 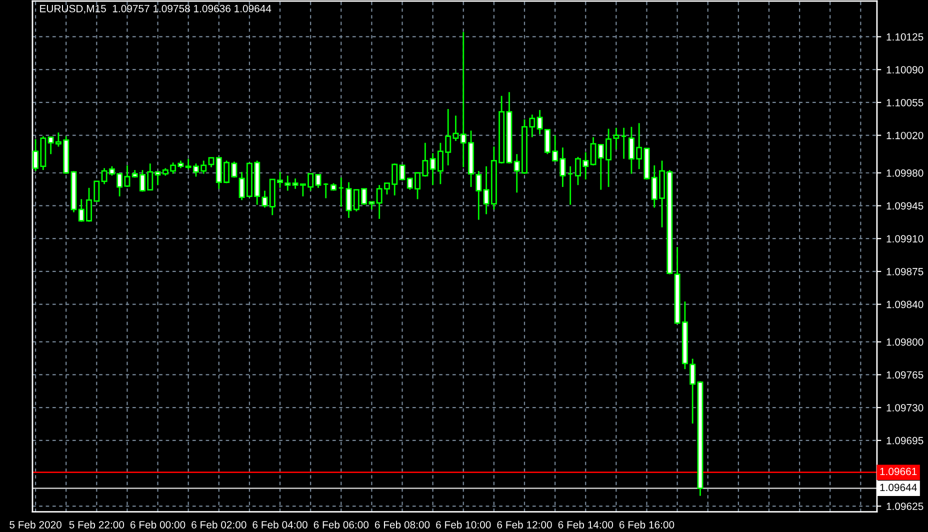 What do you see at coordinates (905, 102) in the screenshot?
I see `y-tick-label: 1.10055` at bounding box center [905, 102].